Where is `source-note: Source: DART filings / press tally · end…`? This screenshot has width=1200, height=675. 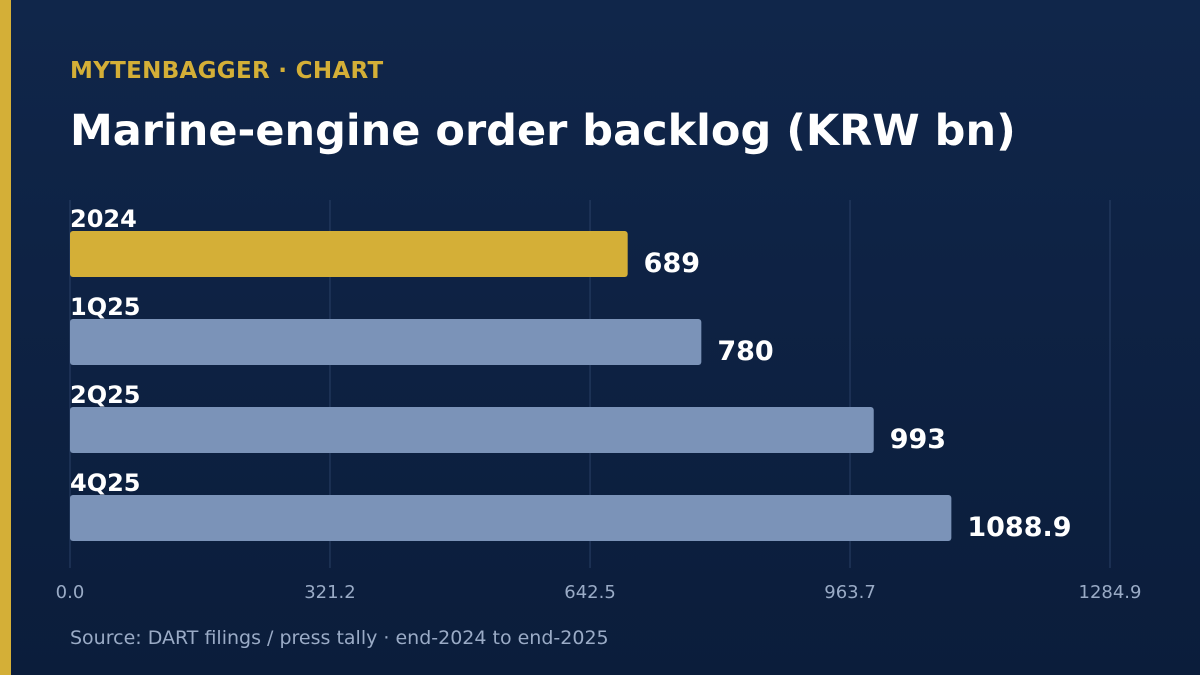 source-note: Source: DART filings / press tally · end… is located at coordinates (339, 638).